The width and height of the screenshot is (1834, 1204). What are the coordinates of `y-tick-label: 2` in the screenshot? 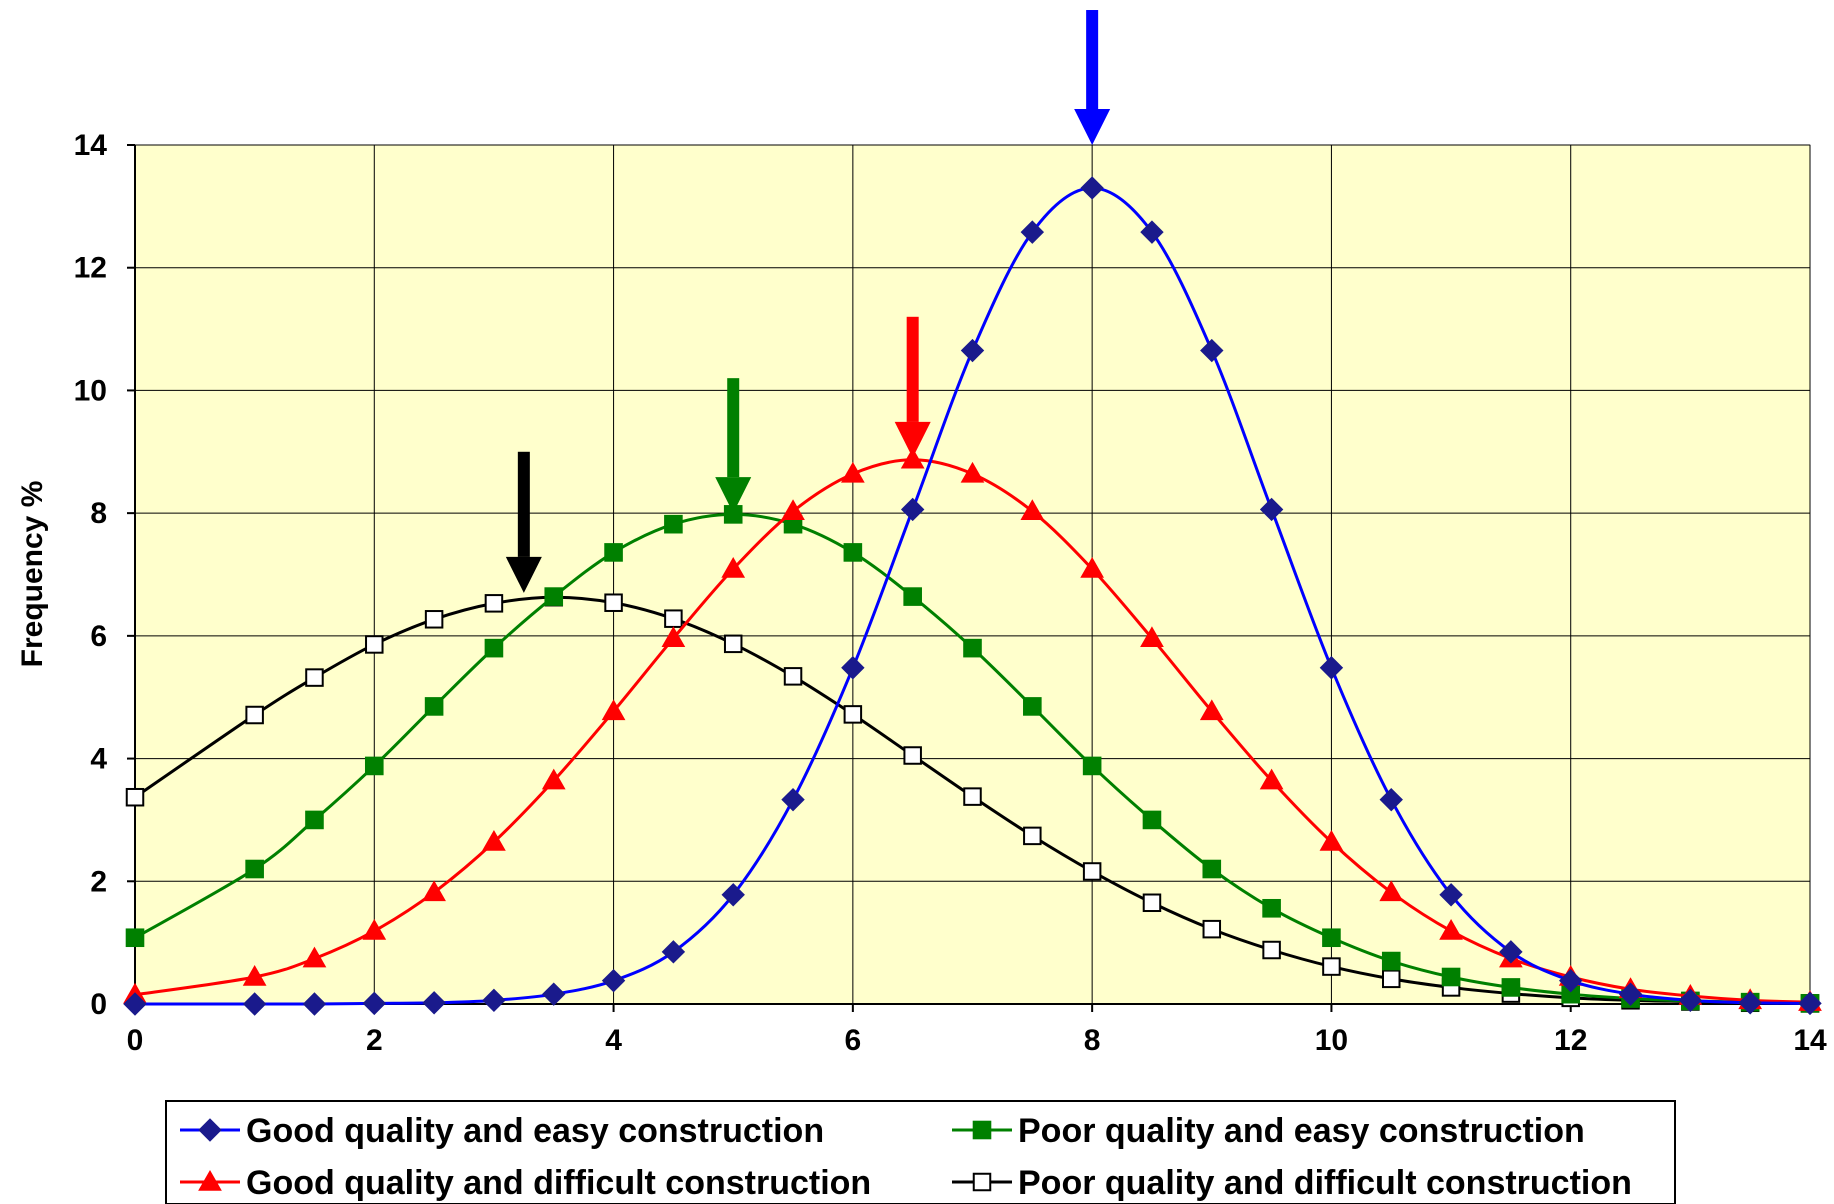 It's located at (98, 881).